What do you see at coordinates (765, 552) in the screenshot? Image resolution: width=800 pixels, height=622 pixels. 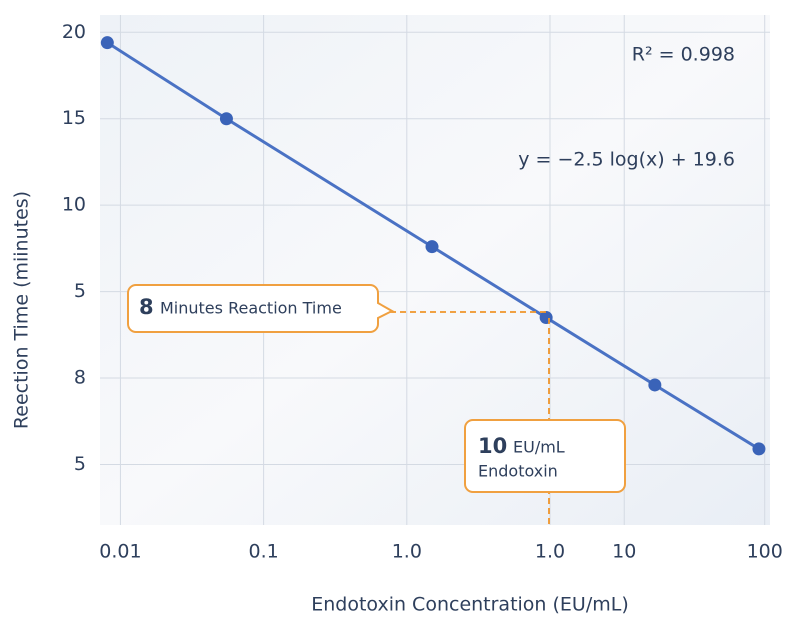 I see `x-tick-label: 100` at bounding box center [765, 552].